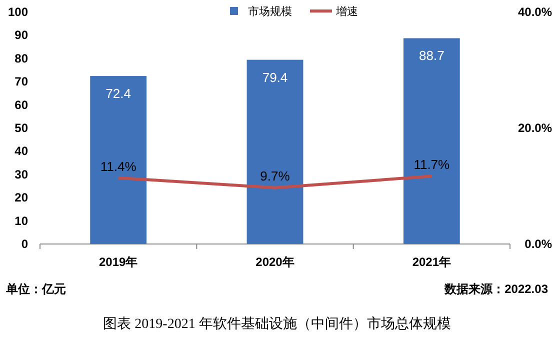 This screenshot has height=339, width=554. What do you see at coordinates (18, 12) in the screenshot?
I see `y-tick-label: 100` at bounding box center [18, 12].